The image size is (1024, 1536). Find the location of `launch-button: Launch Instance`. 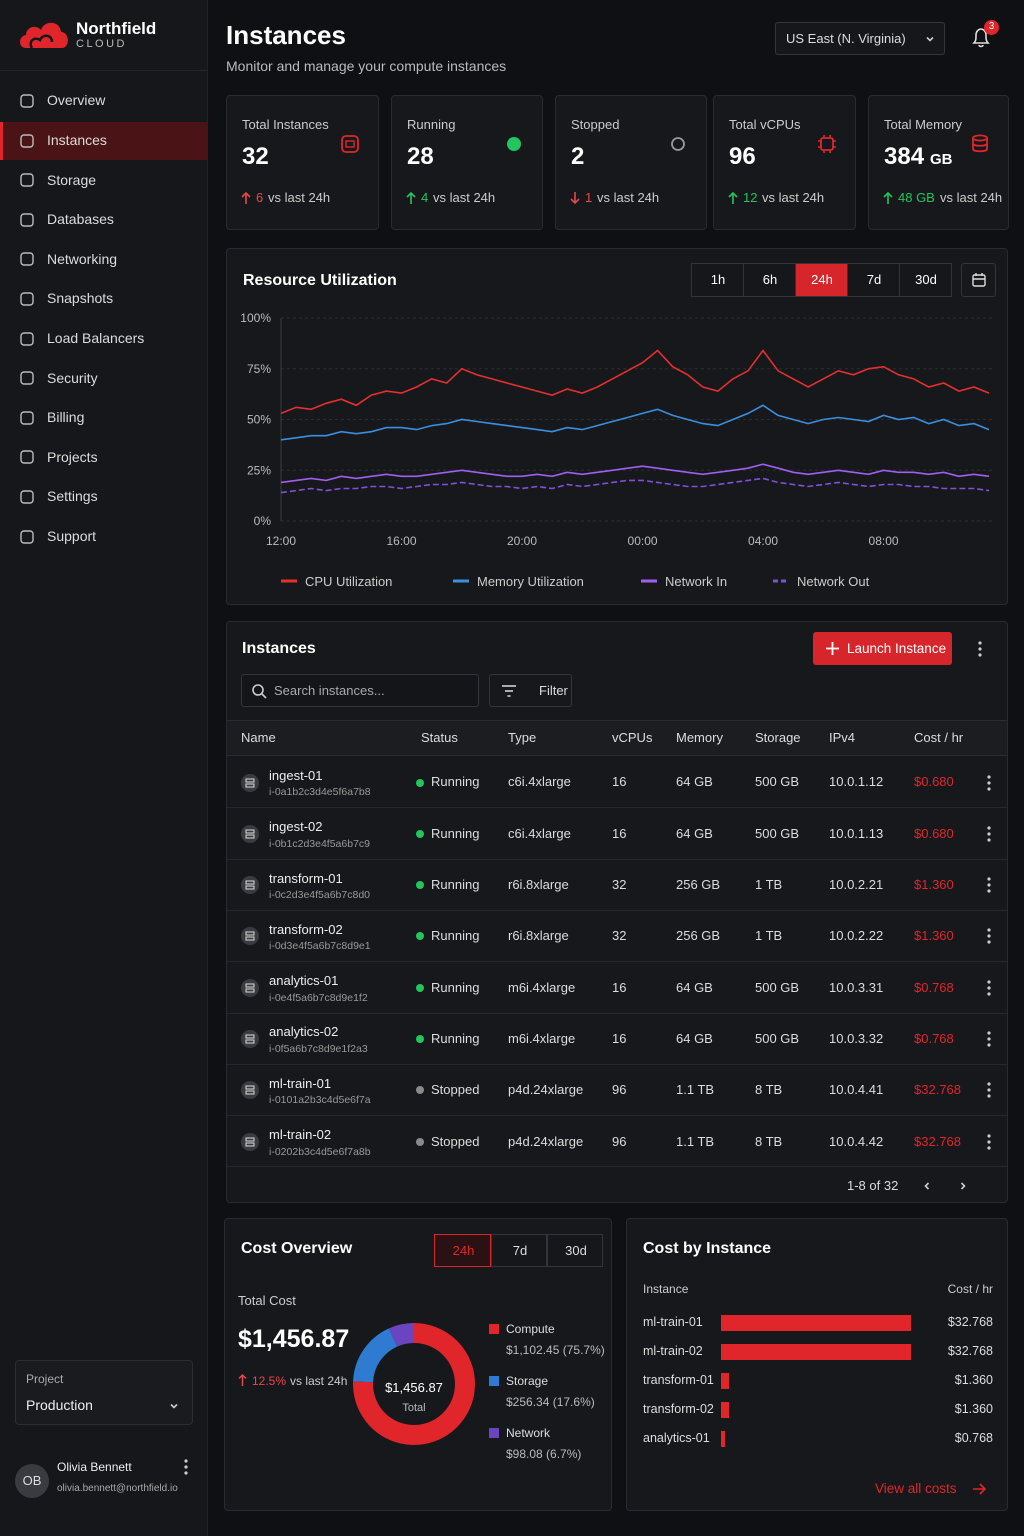

launch-button: Launch Instance is located at coordinates (882, 648).